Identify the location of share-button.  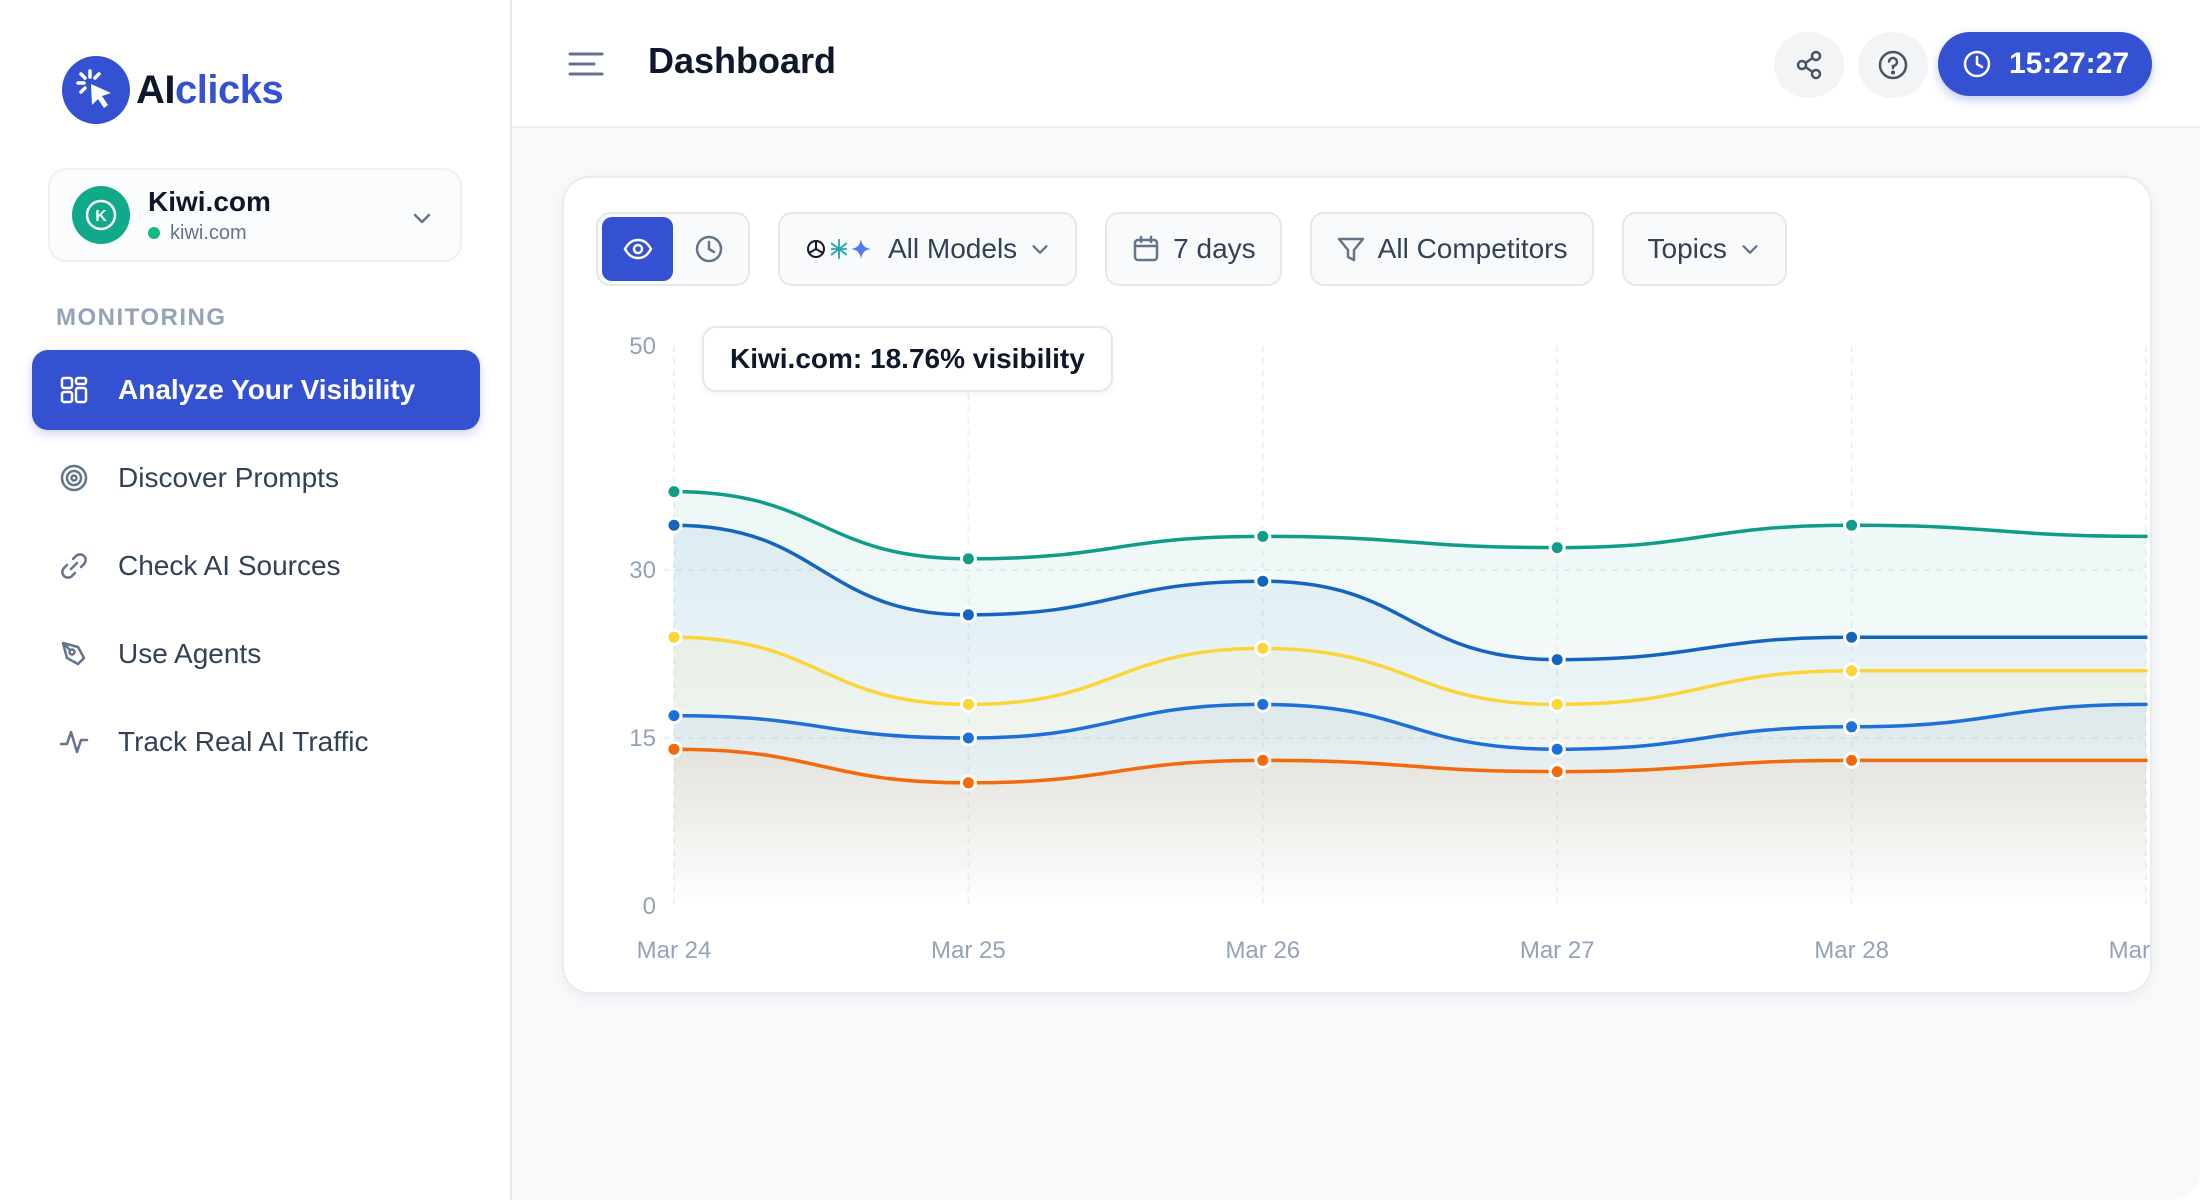
(1809, 65).